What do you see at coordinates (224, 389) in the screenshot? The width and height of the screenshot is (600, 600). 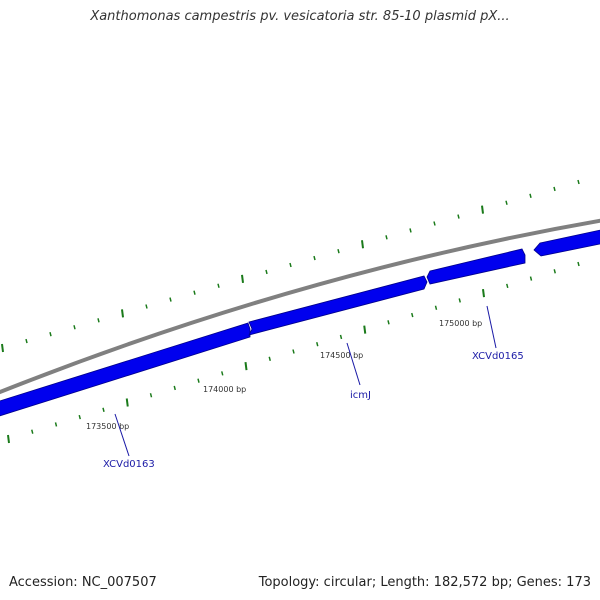 I see `position-label: 174000 bp` at bounding box center [224, 389].